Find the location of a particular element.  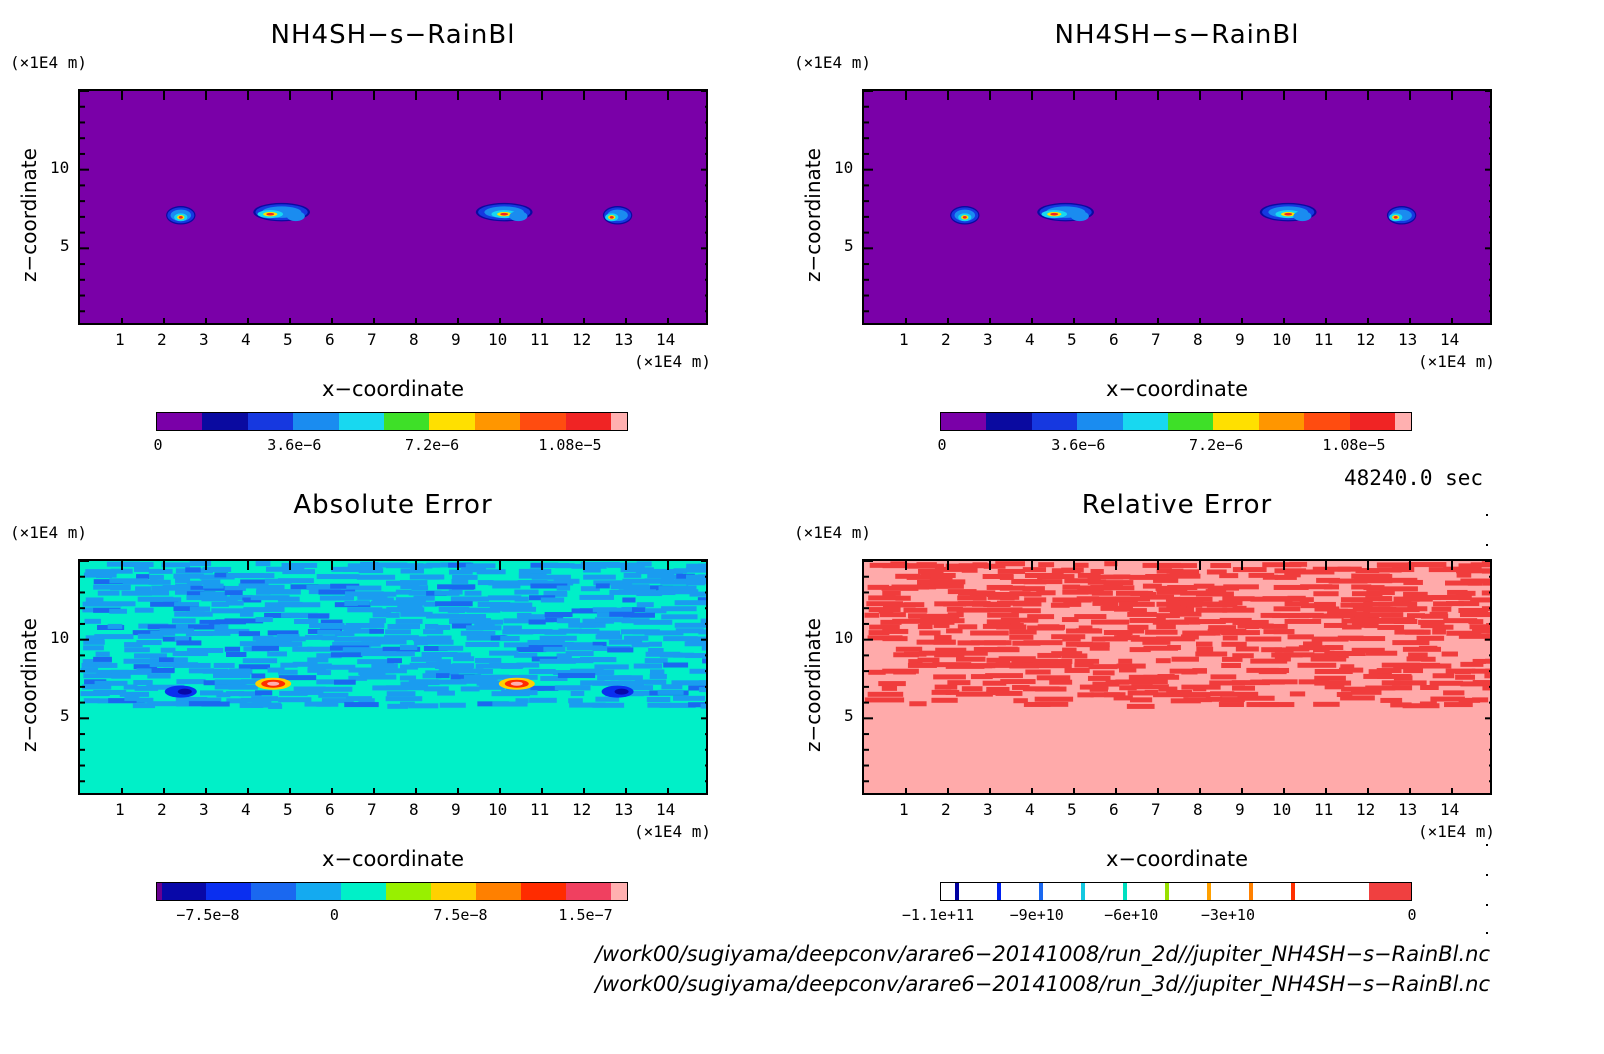

colorbar is located at coordinates (392, 421).